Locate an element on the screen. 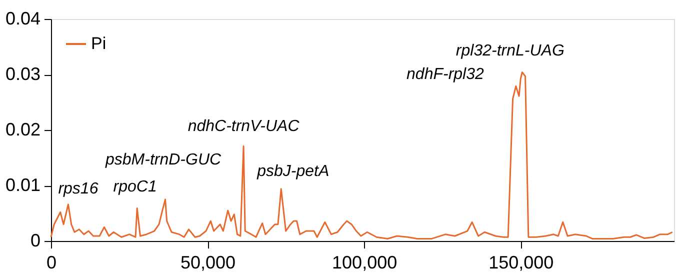  y-tick-label: 0.02 is located at coordinates (22, 130).